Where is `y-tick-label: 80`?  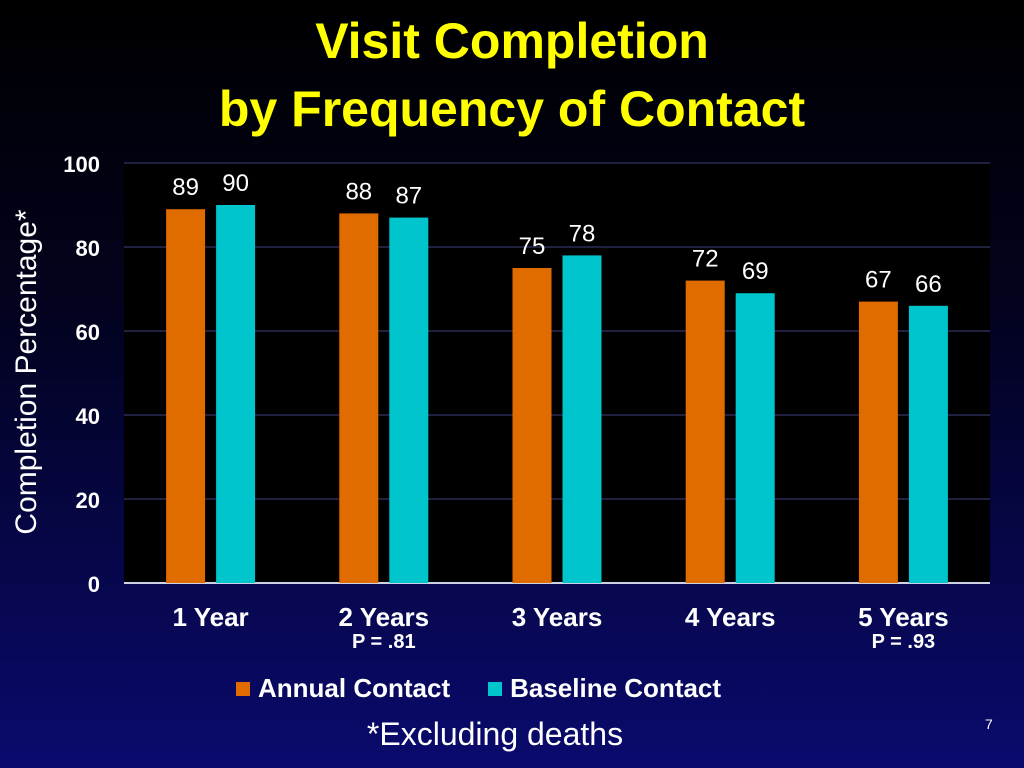 y-tick-label: 80 is located at coordinates (88, 248).